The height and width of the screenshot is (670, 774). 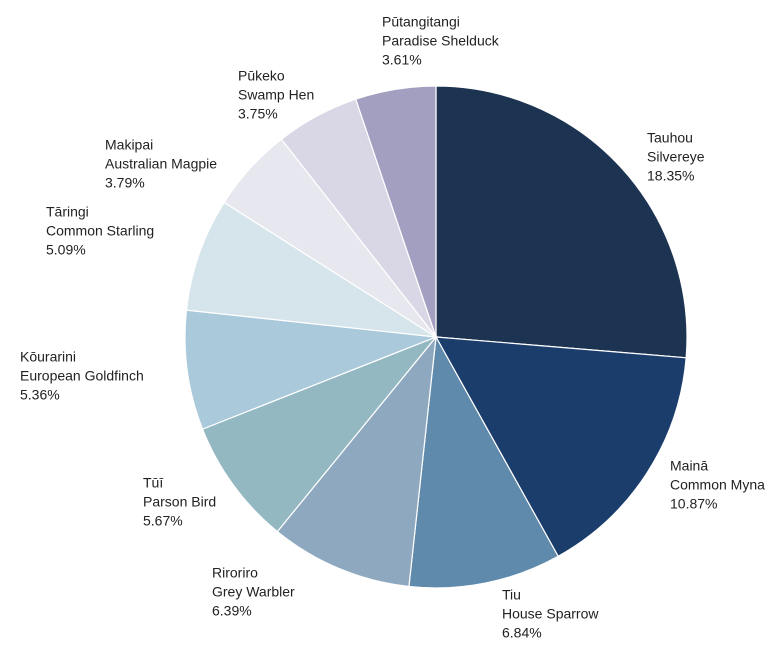 What do you see at coordinates (261, 75) in the screenshot?
I see `slice-label-name: Pūkeko` at bounding box center [261, 75].